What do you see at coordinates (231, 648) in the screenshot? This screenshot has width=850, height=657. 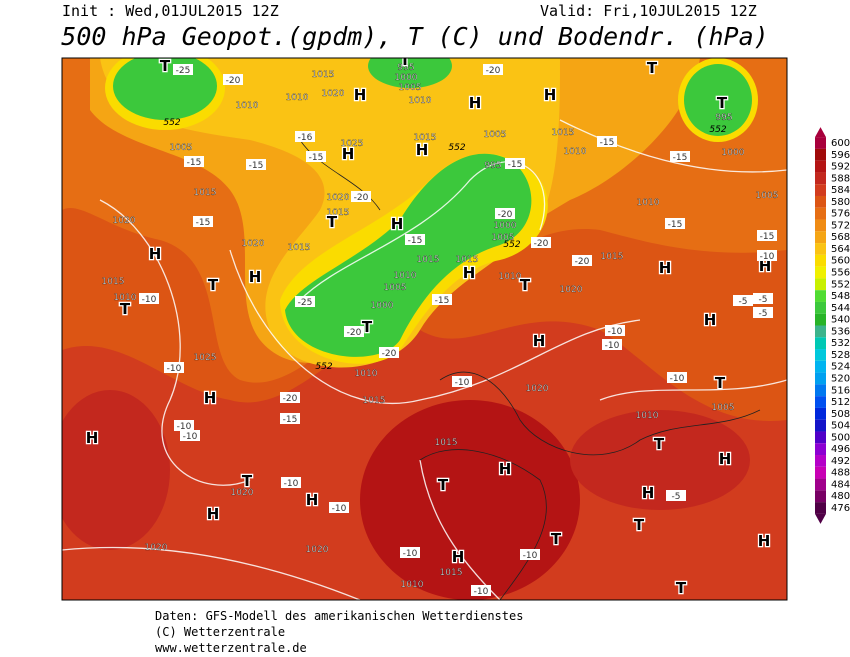 I see `footer-url: www.wetterzentrale.de` at bounding box center [231, 648].